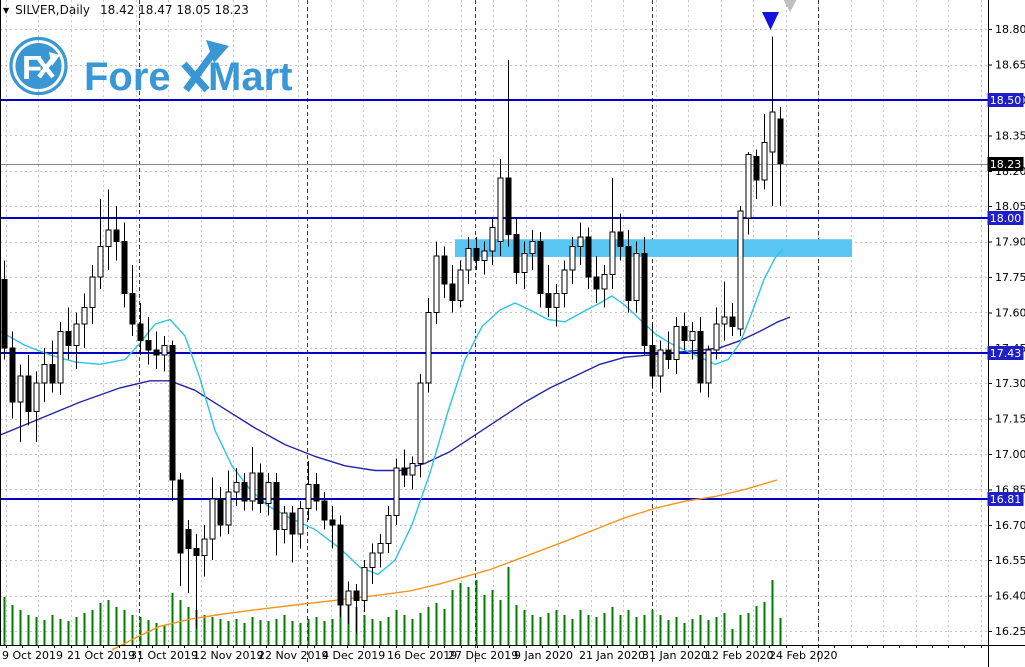 The width and height of the screenshot is (1025, 667). Describe the element at coordinates (150, 67) in the screenshot. I see `forexmart-logo: F Fore Mart` at that location.